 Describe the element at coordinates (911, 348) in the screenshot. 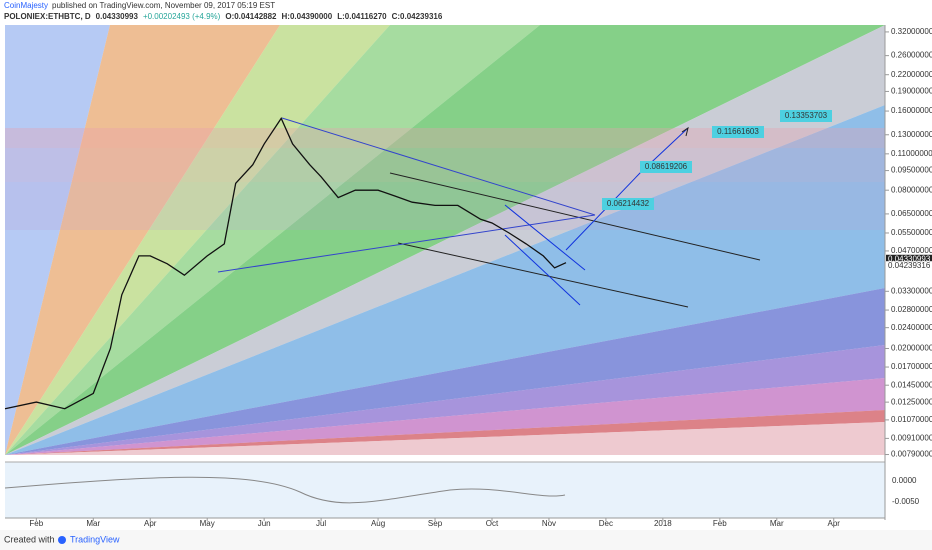

I see `y-tick-label: 0.02000000` at that location.